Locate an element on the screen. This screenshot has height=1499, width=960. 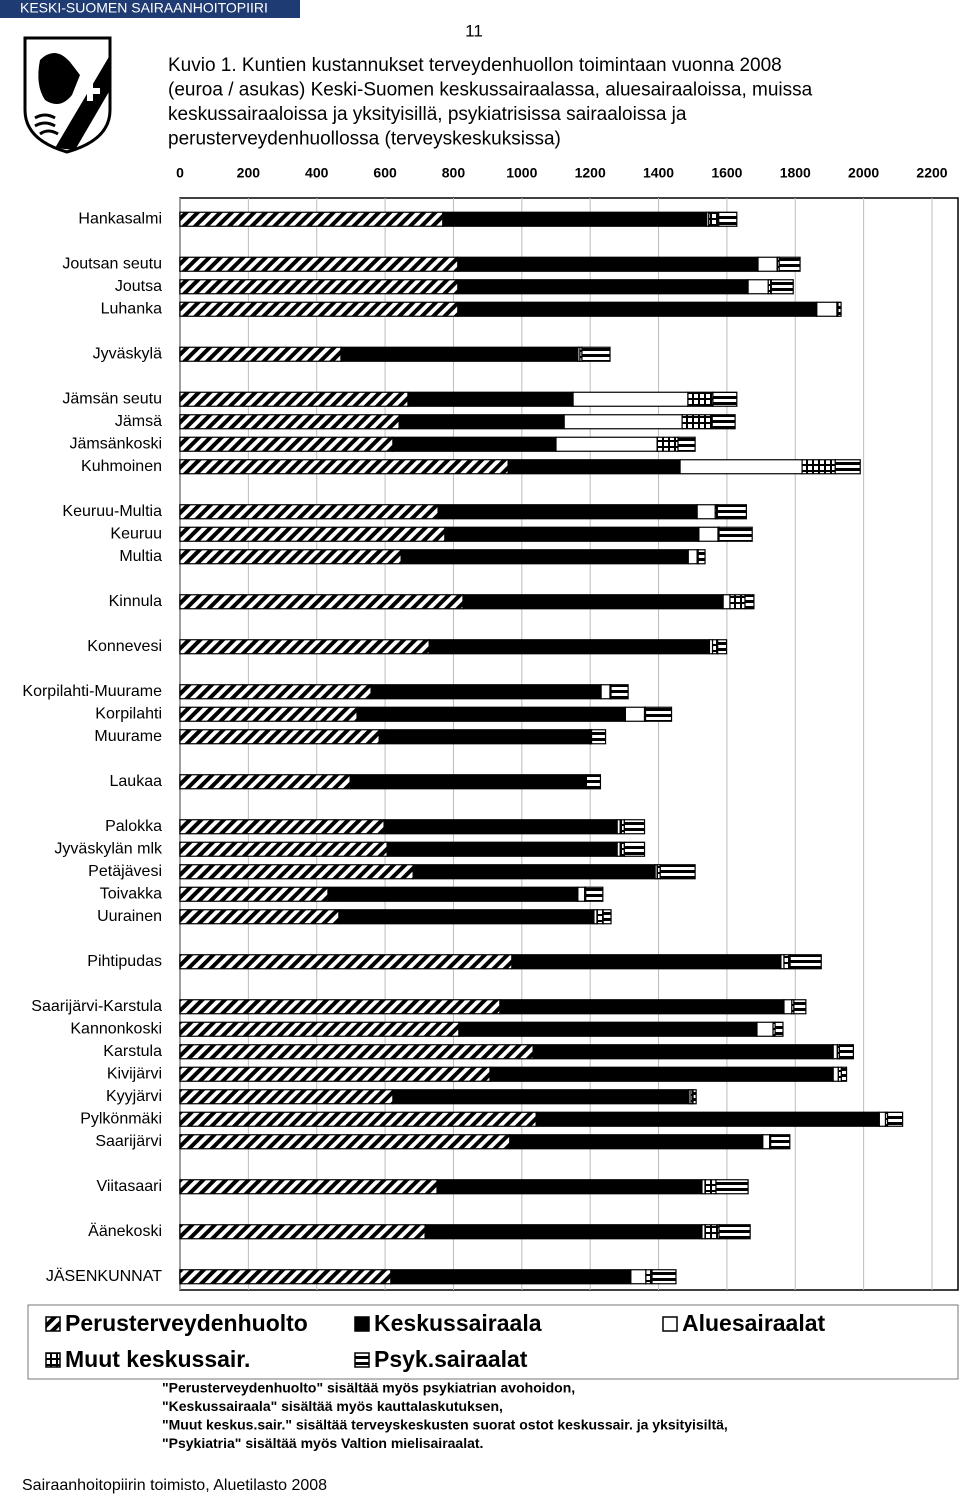
y-tick-label: Korpilahti is located at coordinates (128, 713).